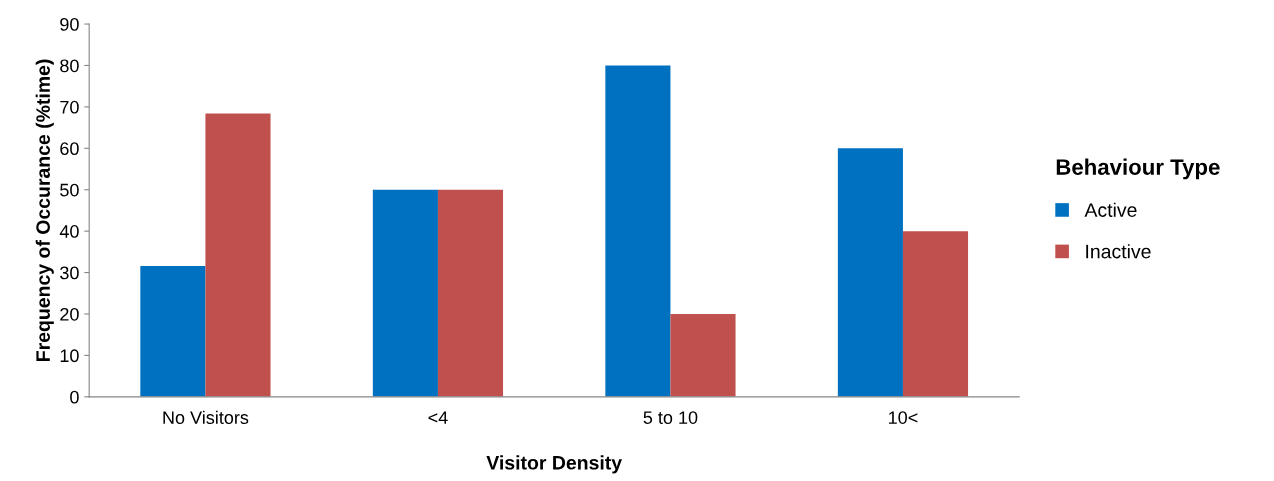 This screenshot has width=1274, height=481. I want to click on legend-label: Inactive, so click(1118, 251).